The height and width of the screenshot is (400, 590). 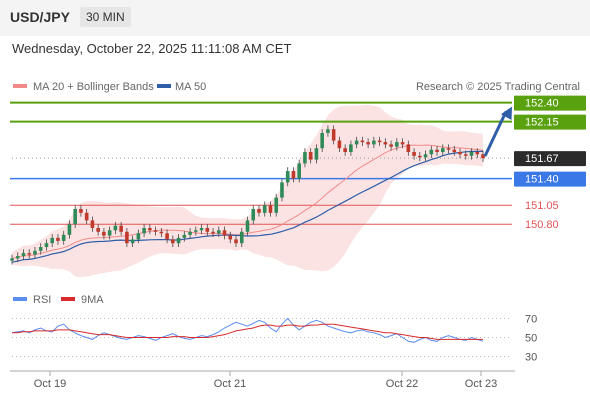 I want to click on rsi-line, so click(x=247, y=330).